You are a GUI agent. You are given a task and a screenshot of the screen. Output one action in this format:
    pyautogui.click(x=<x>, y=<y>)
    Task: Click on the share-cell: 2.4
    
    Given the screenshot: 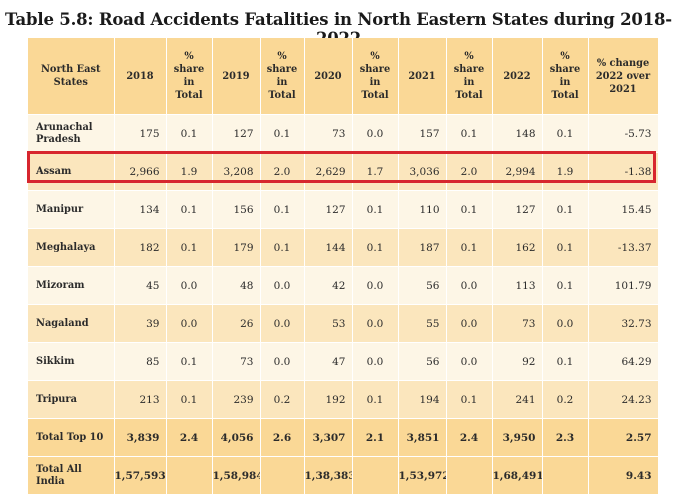 What is the action you would take?
    pyautogui.click(x=469, y=437)
    